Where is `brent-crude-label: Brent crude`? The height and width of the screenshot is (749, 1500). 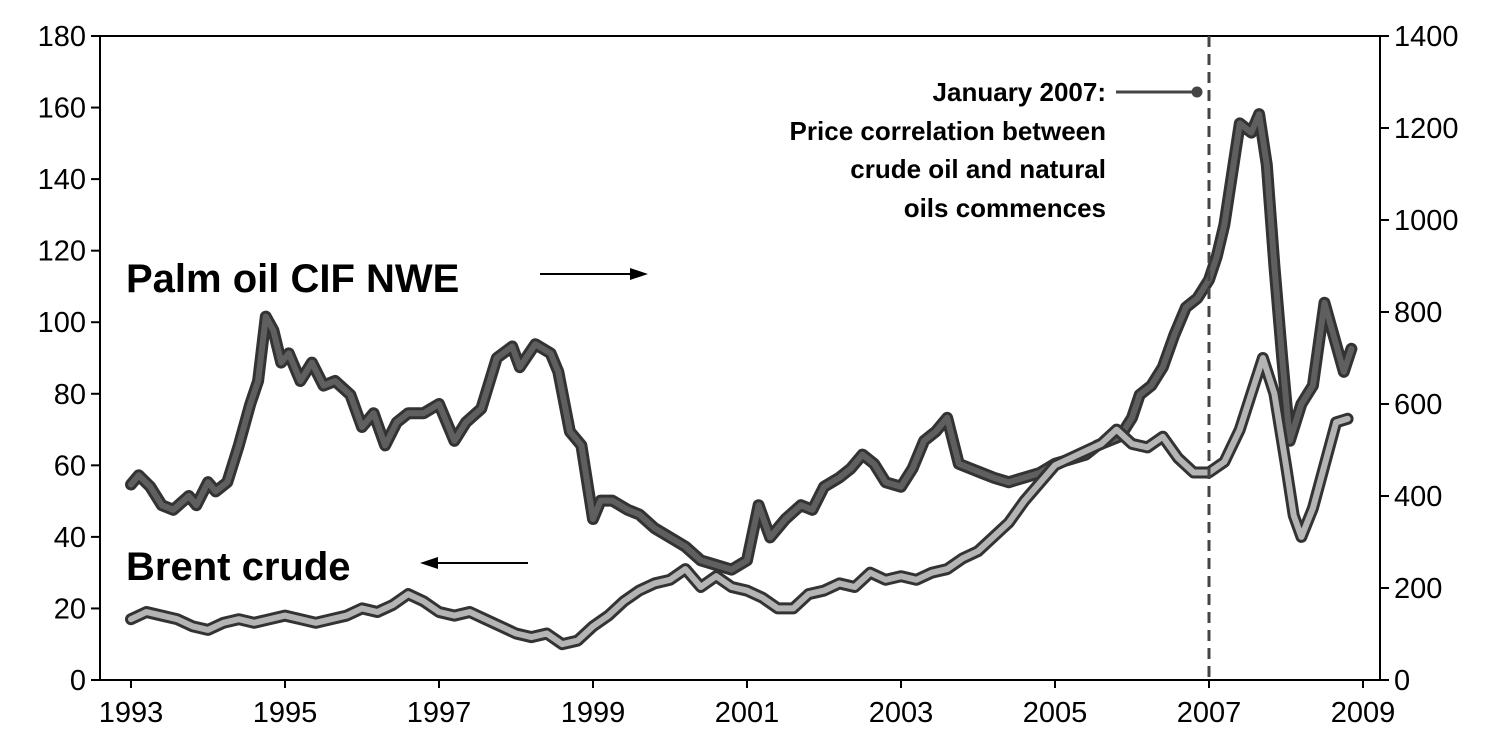
brent-crude-label: Brent crude is located at coordinates (238, 567).